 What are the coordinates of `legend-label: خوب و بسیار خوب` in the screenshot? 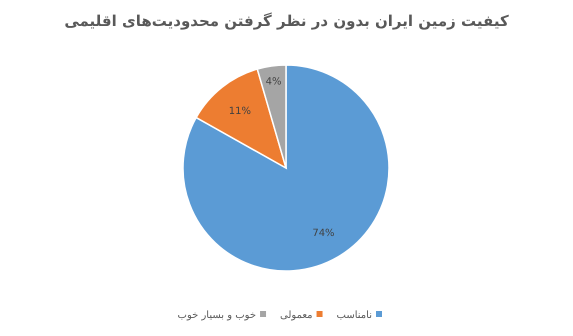 It's located at (217, 315).